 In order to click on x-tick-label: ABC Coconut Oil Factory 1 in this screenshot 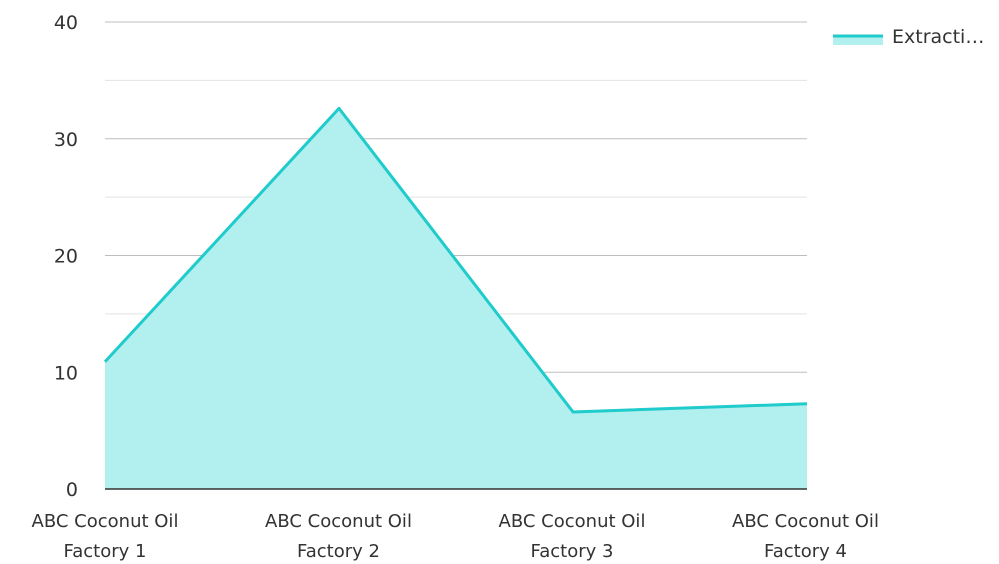, I will do `click(105, 536)`.